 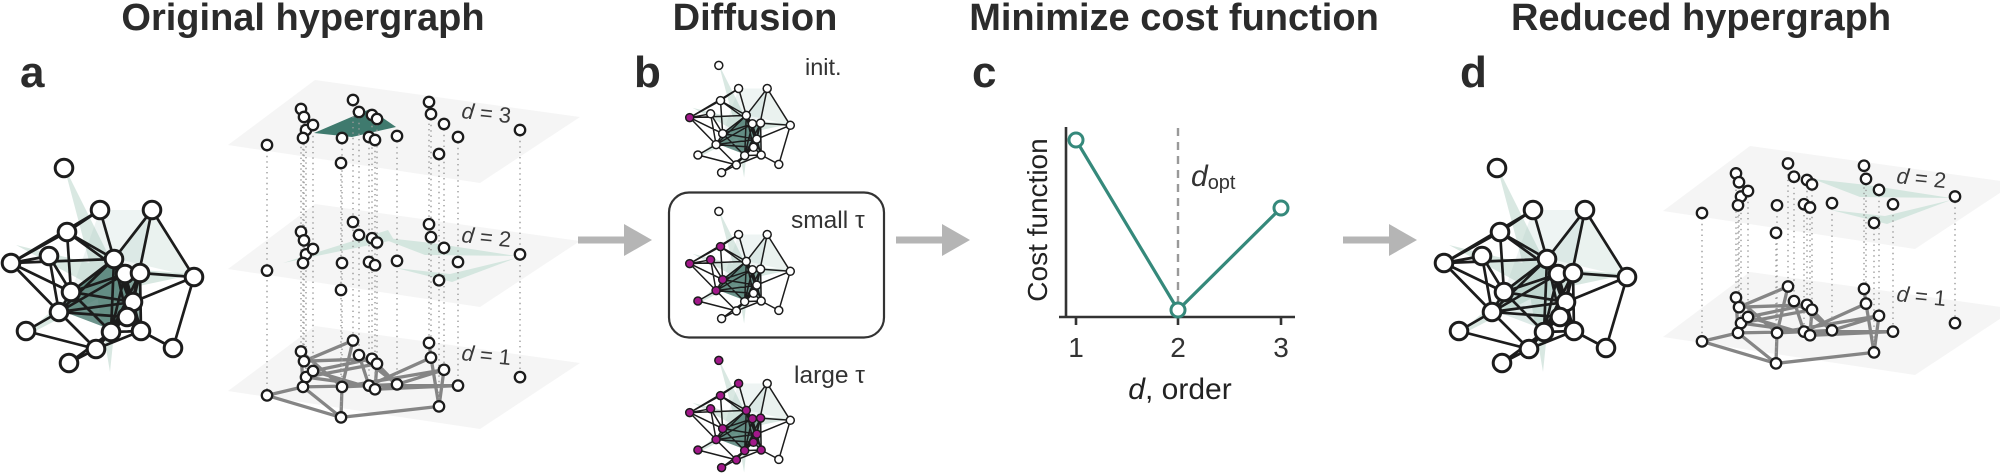 What do you see at coordinates (1076, 347) in the screenshot?
I see `svg-text: 1` at bounding box center [1076, 347].